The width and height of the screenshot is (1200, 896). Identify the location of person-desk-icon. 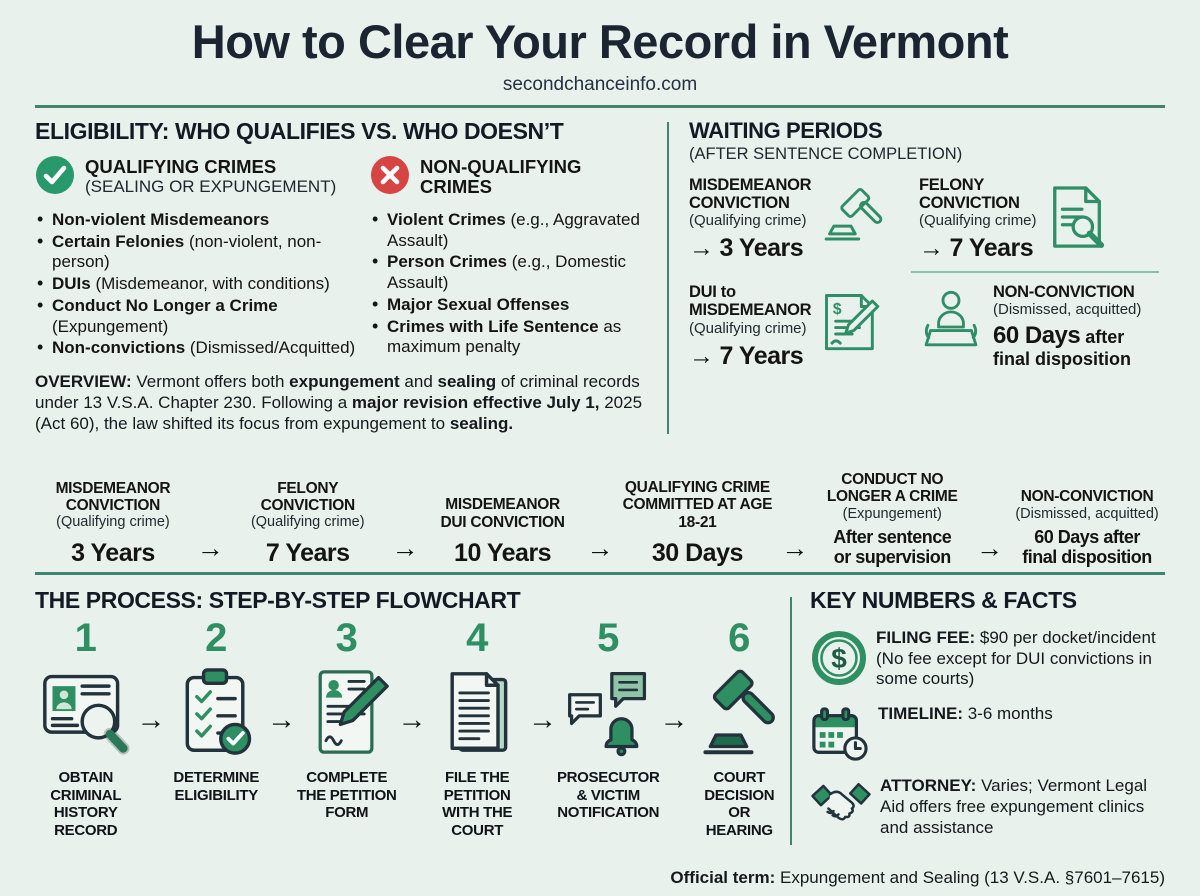
(951, 321).